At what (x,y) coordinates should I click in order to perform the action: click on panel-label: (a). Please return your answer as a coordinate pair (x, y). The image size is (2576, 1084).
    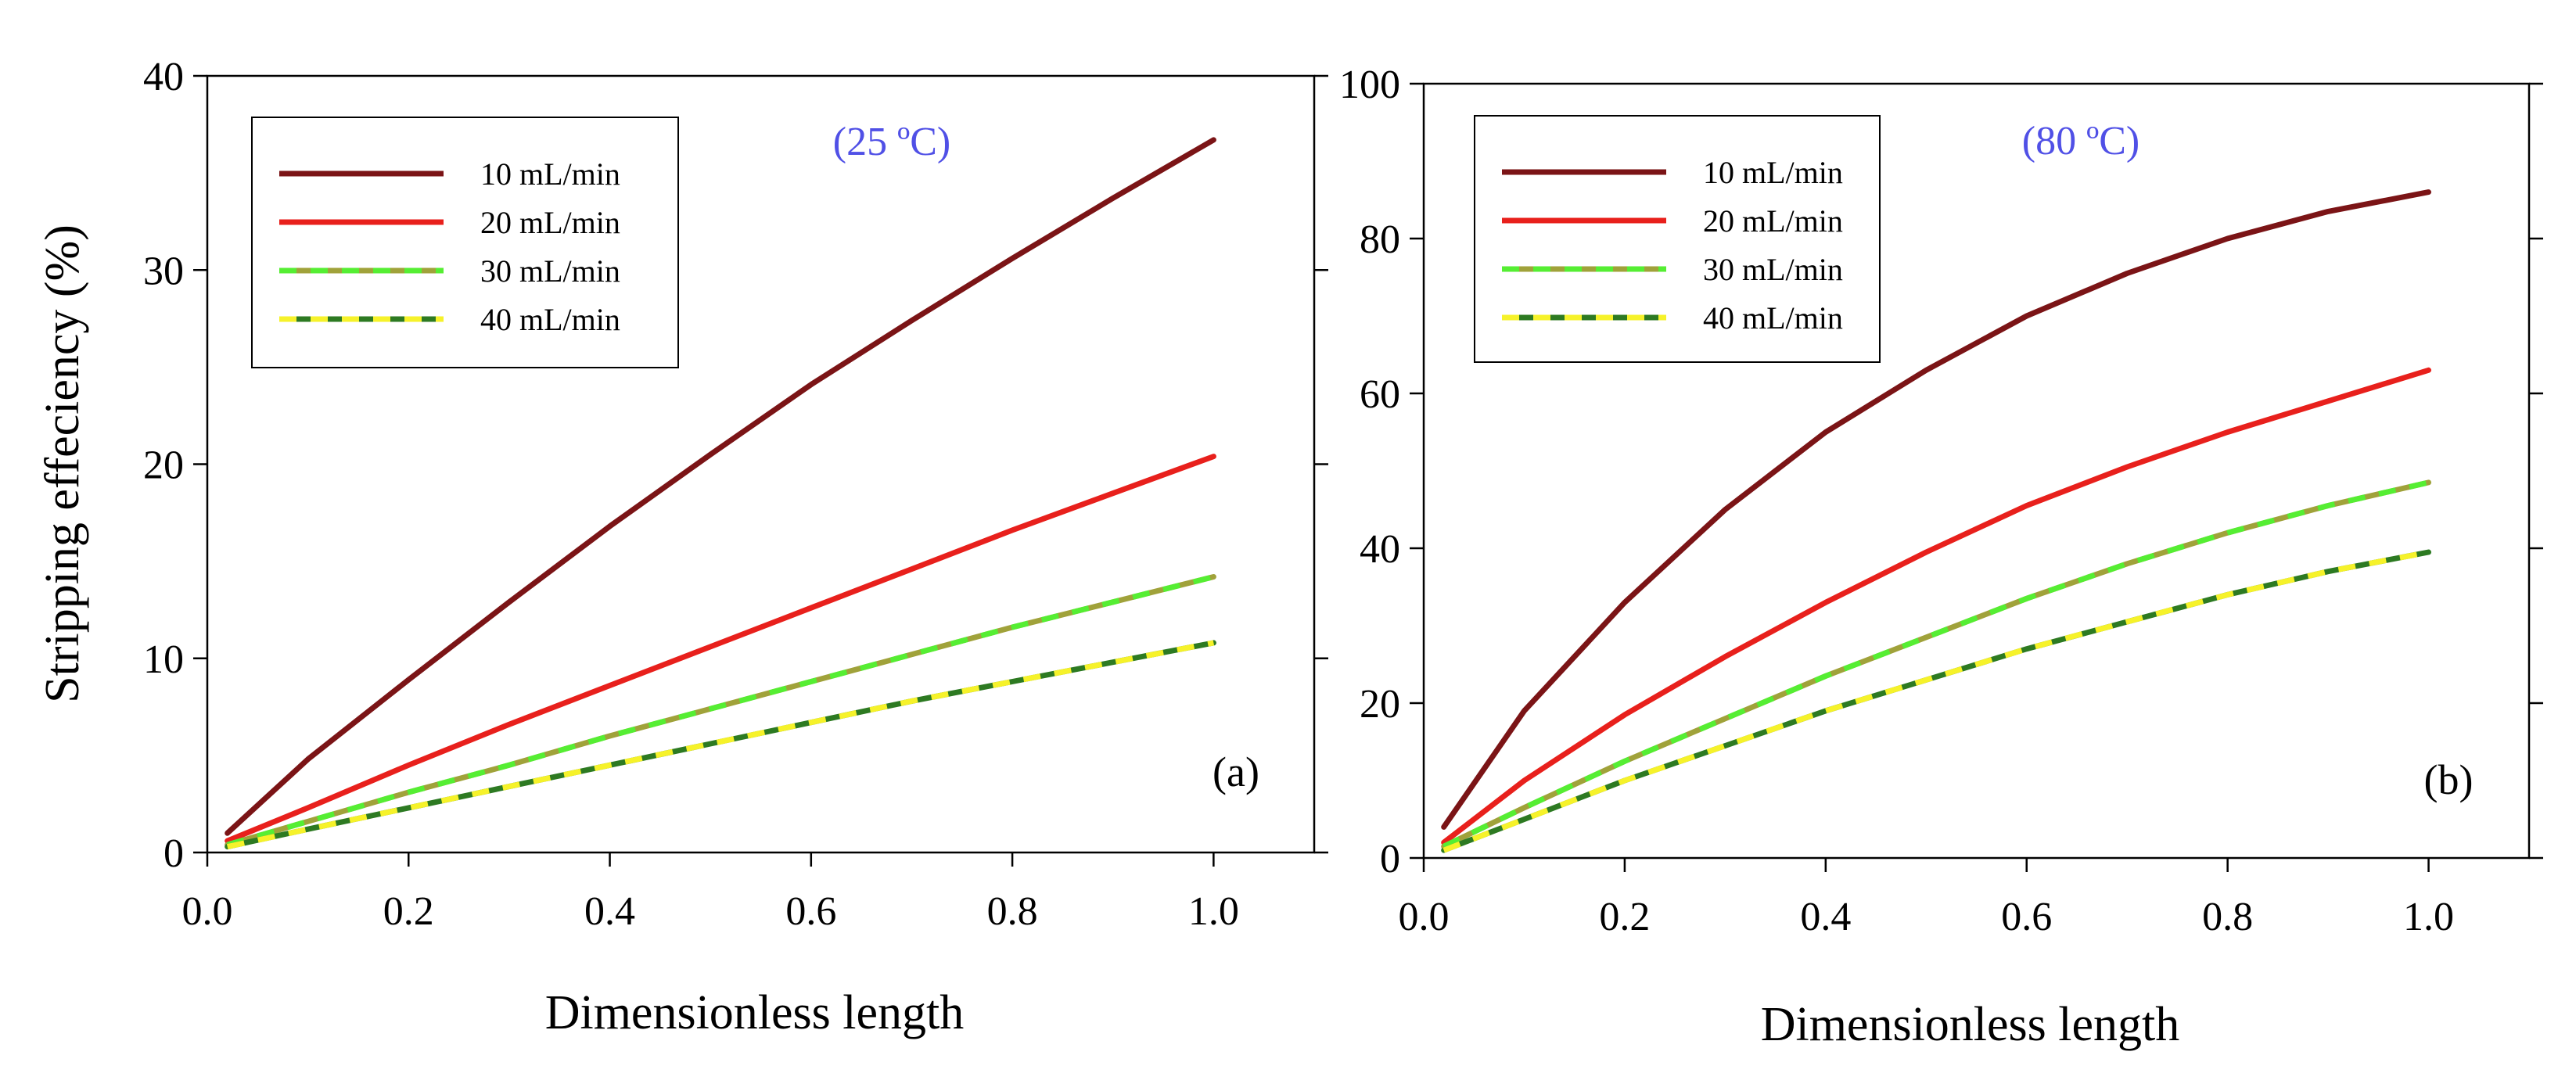
    Looking at the image, I should click on (1236, 771).